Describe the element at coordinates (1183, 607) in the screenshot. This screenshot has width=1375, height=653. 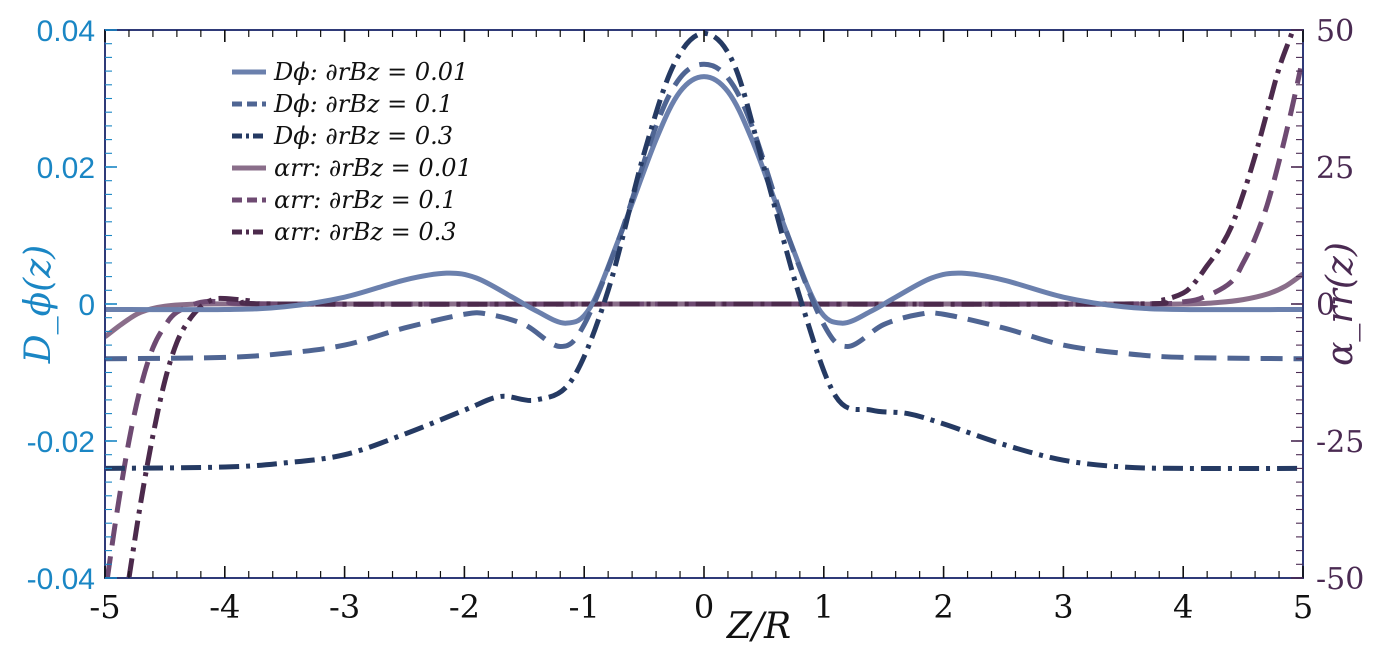
I see `x-tick-label: 4` at that location.